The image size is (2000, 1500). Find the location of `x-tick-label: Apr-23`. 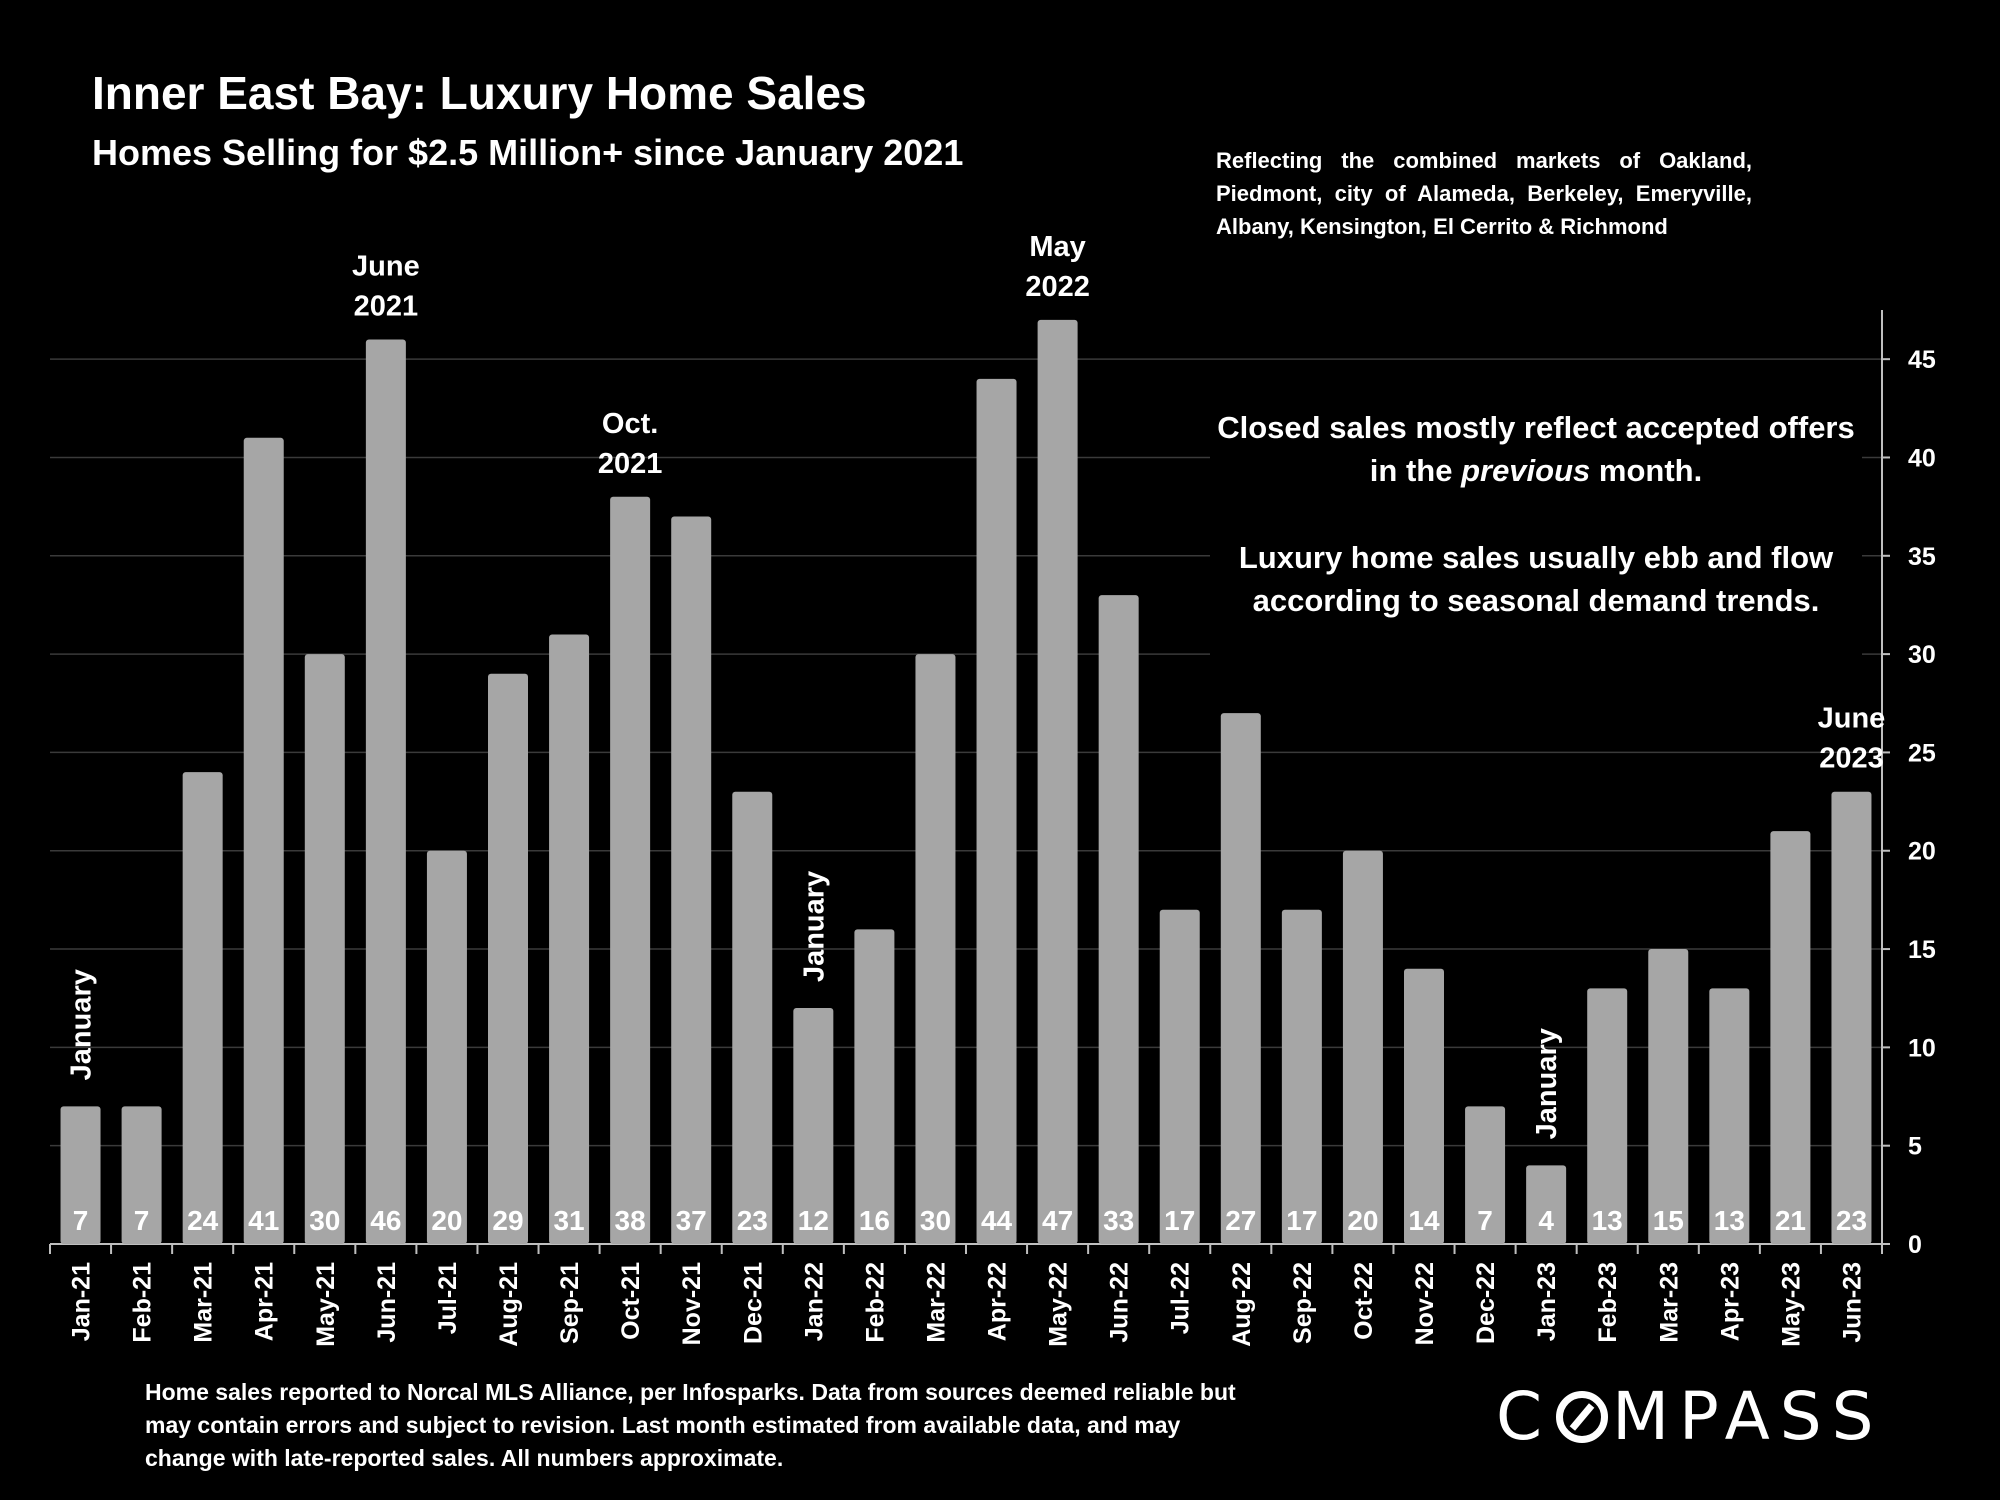

x-tick-label: Apr-23 is located at coordinates (1730, 1301).